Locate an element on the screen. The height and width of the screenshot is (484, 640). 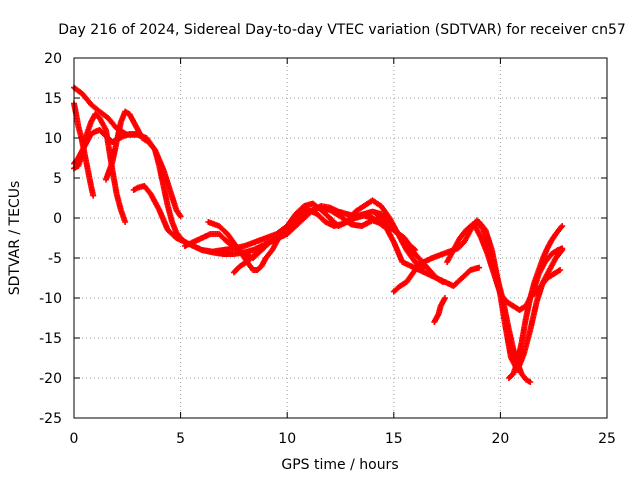
y-tick-label: 5 is located at coordinates (57, 179).